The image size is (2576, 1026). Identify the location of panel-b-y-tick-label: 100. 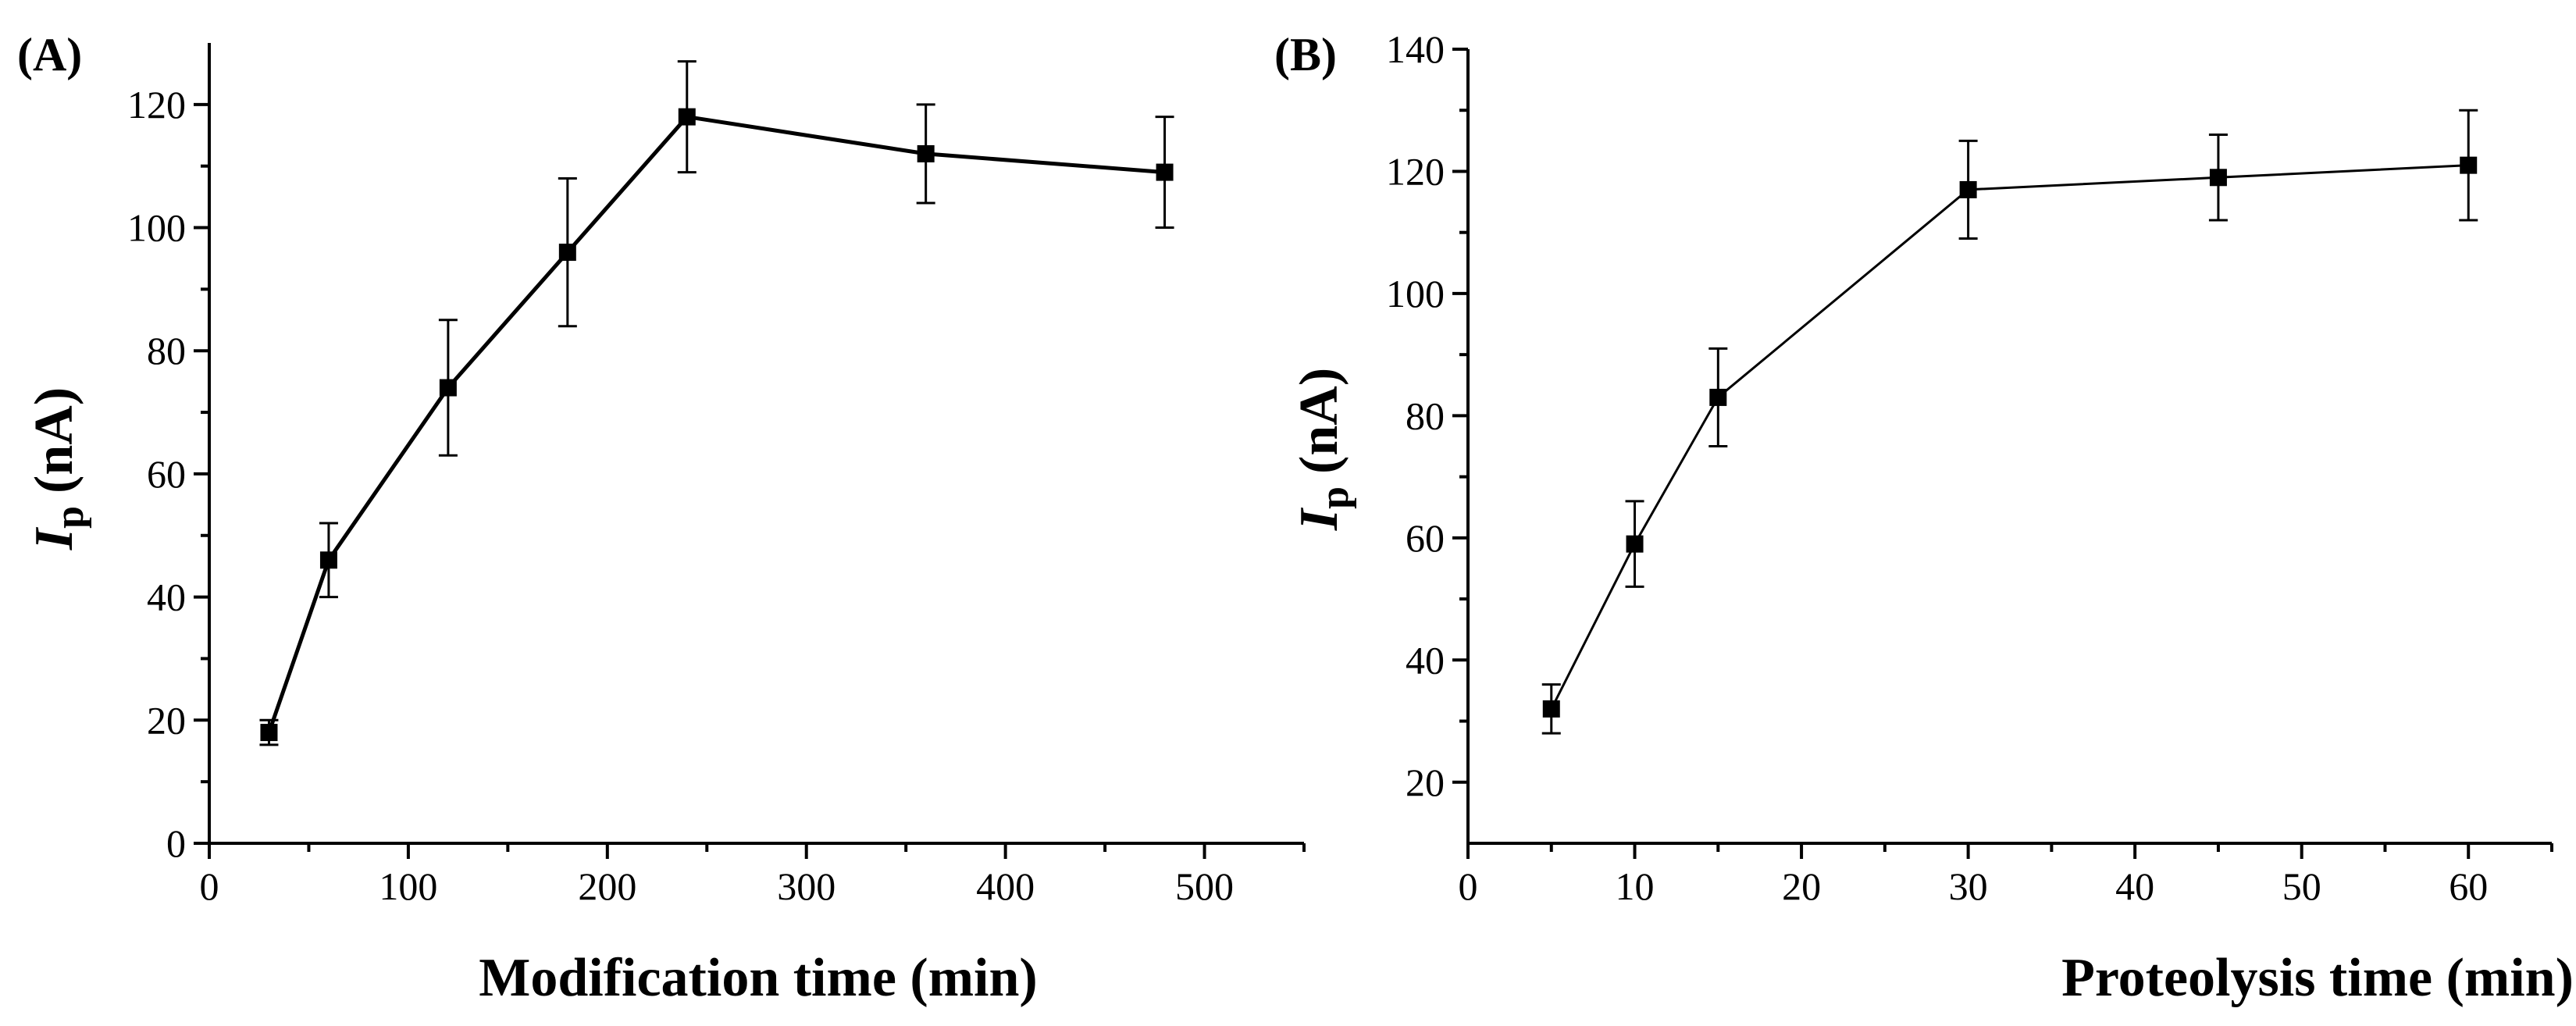
(1415, 293).